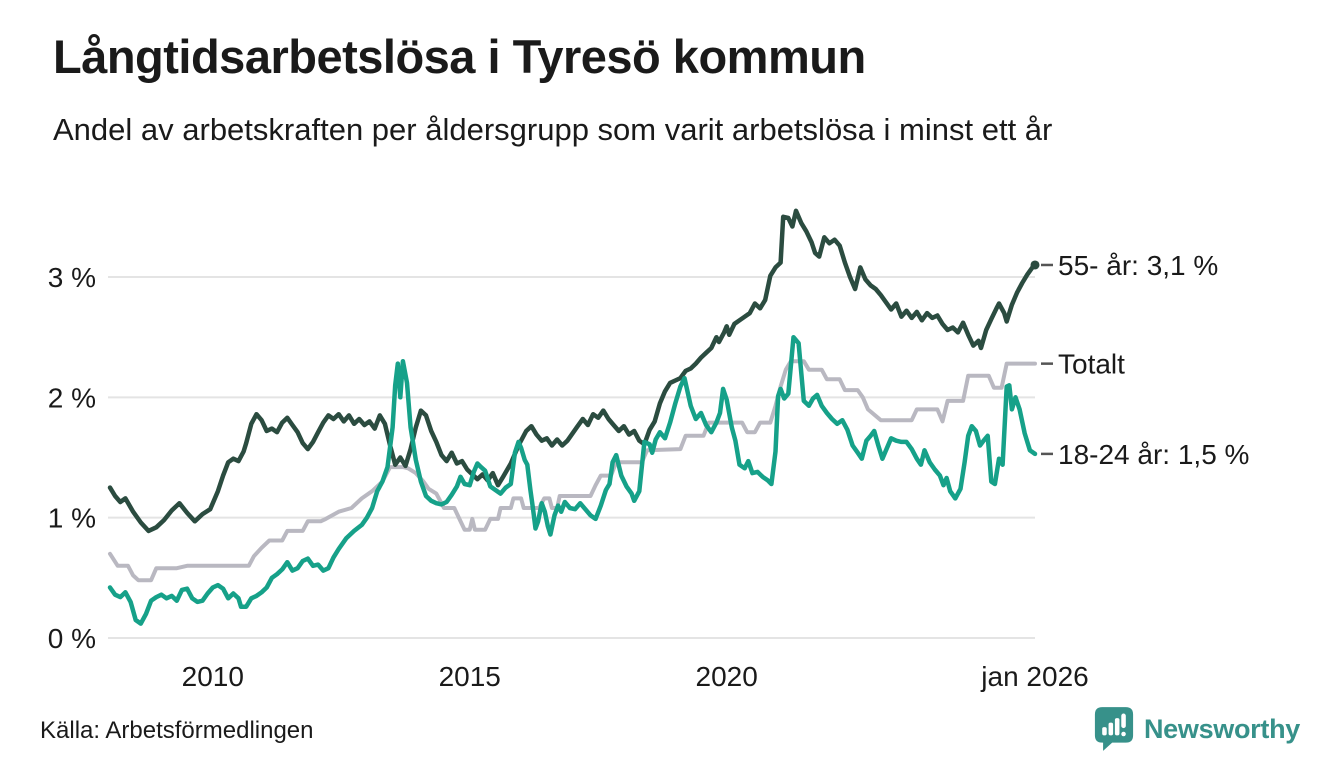 The image size is (1340, 780). What do you see at coordinates (72, 397) in the screenshot?
I see `y-axis-tick-label: 2 %` at bounding box center [72, 397].